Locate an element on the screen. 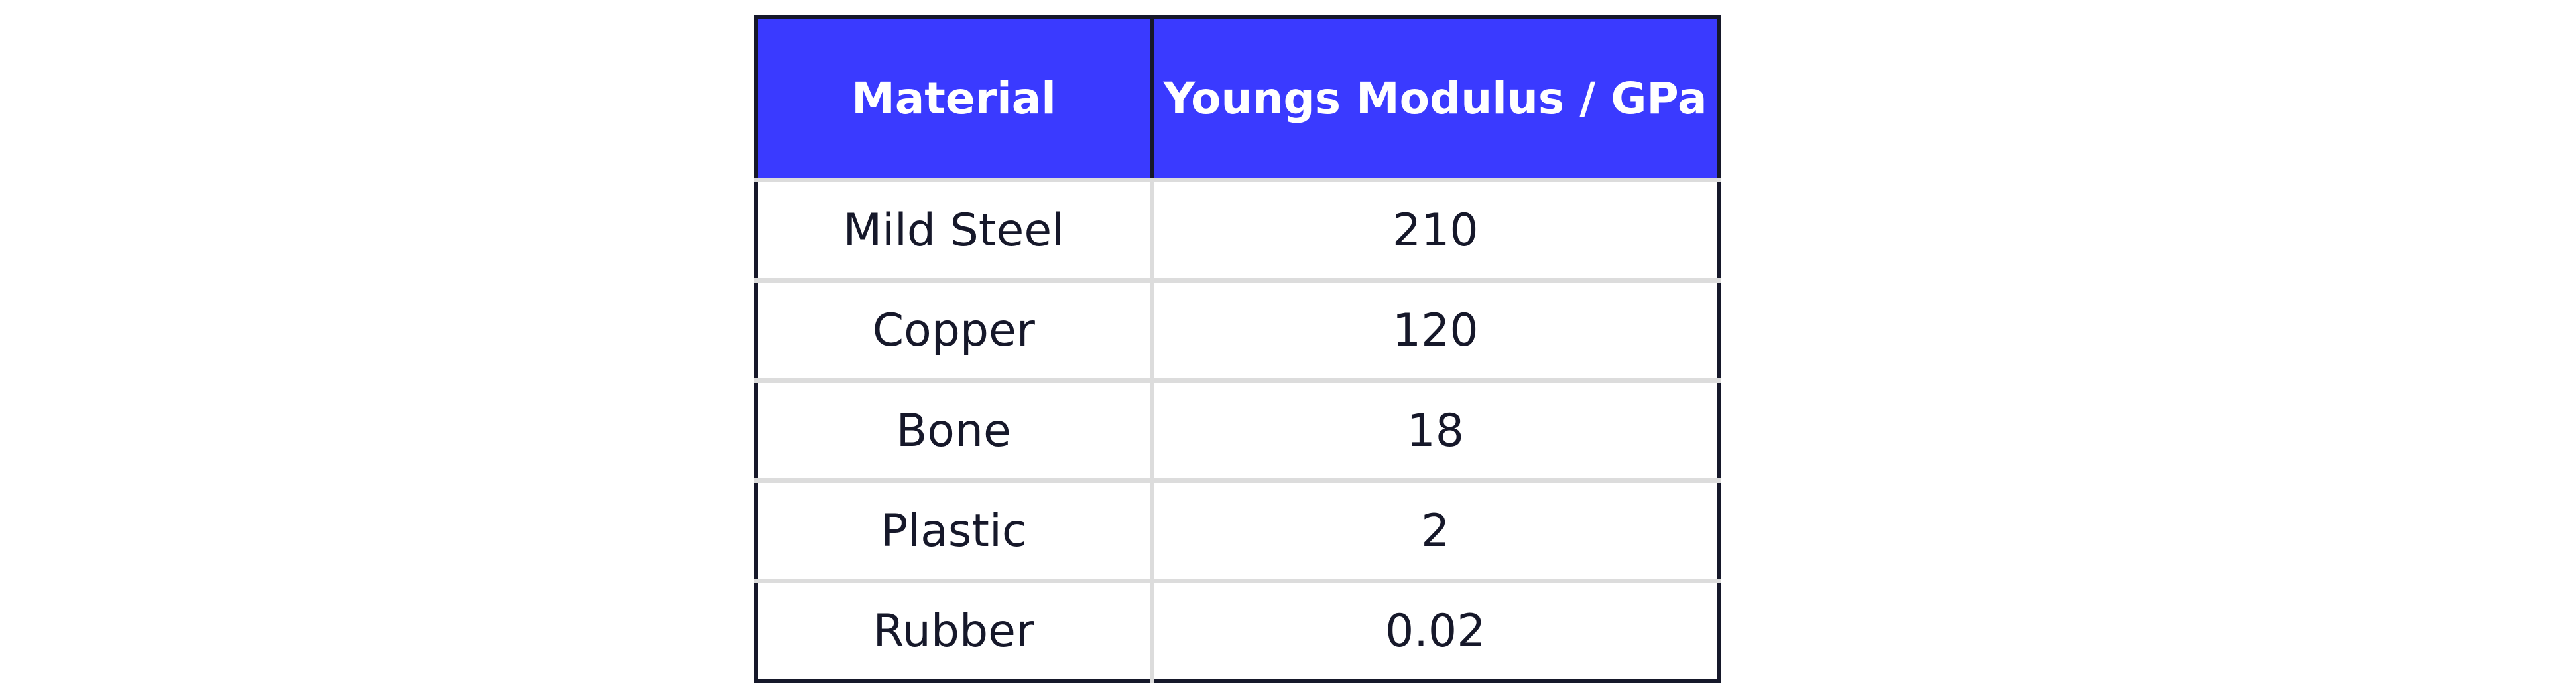 The height and width of the screenshot is (694, 2576). table-row: Rubber 0.02 is located at coordinates (1237, 631).